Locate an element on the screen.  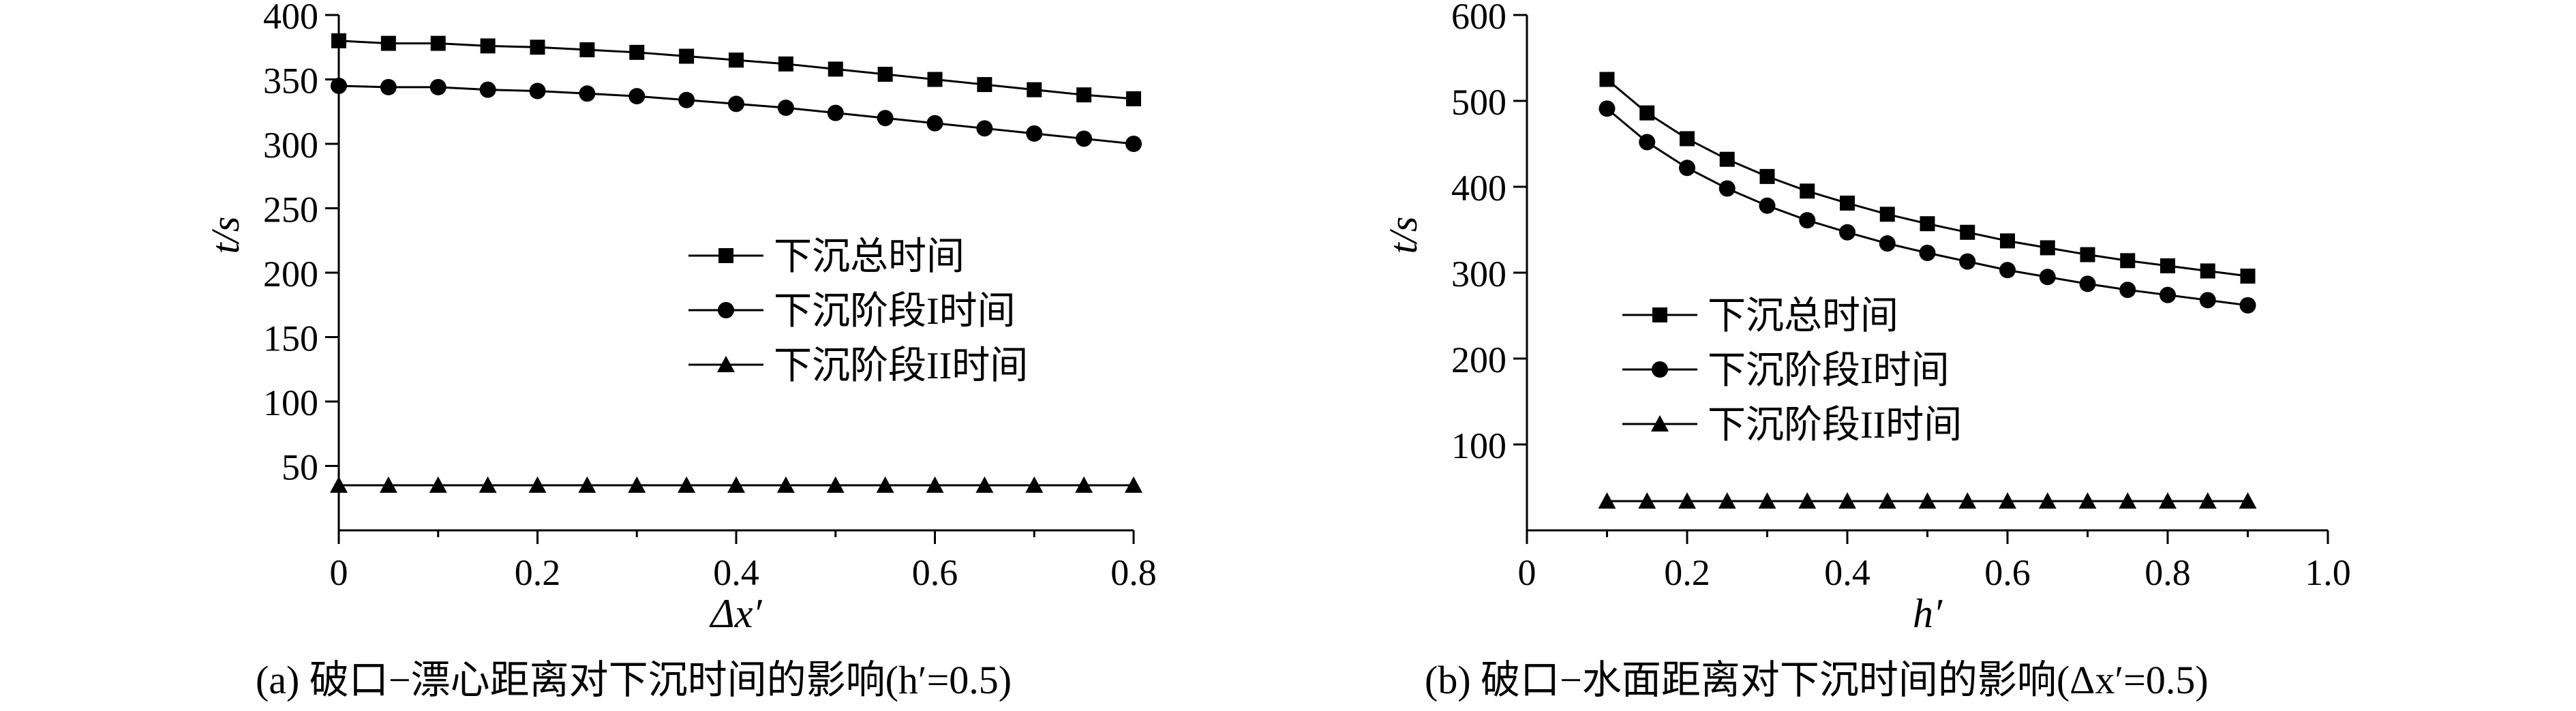
y-tick-label: 350 is located at coordinates (291, 81).